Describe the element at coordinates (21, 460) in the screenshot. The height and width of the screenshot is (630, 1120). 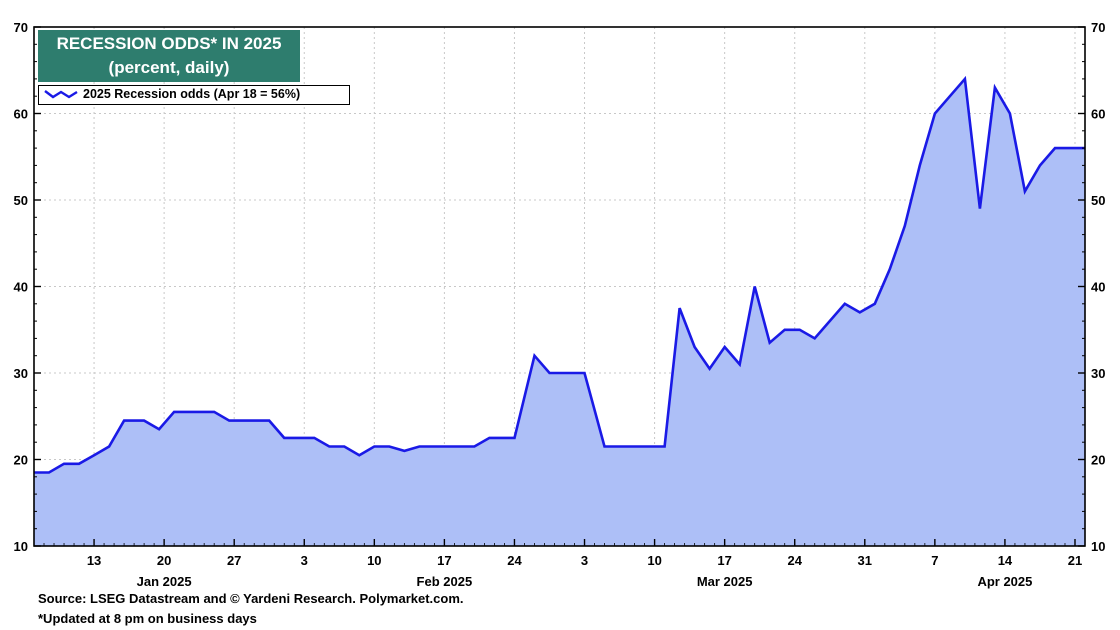
I see `y-tick-label-left: 20` at that location.